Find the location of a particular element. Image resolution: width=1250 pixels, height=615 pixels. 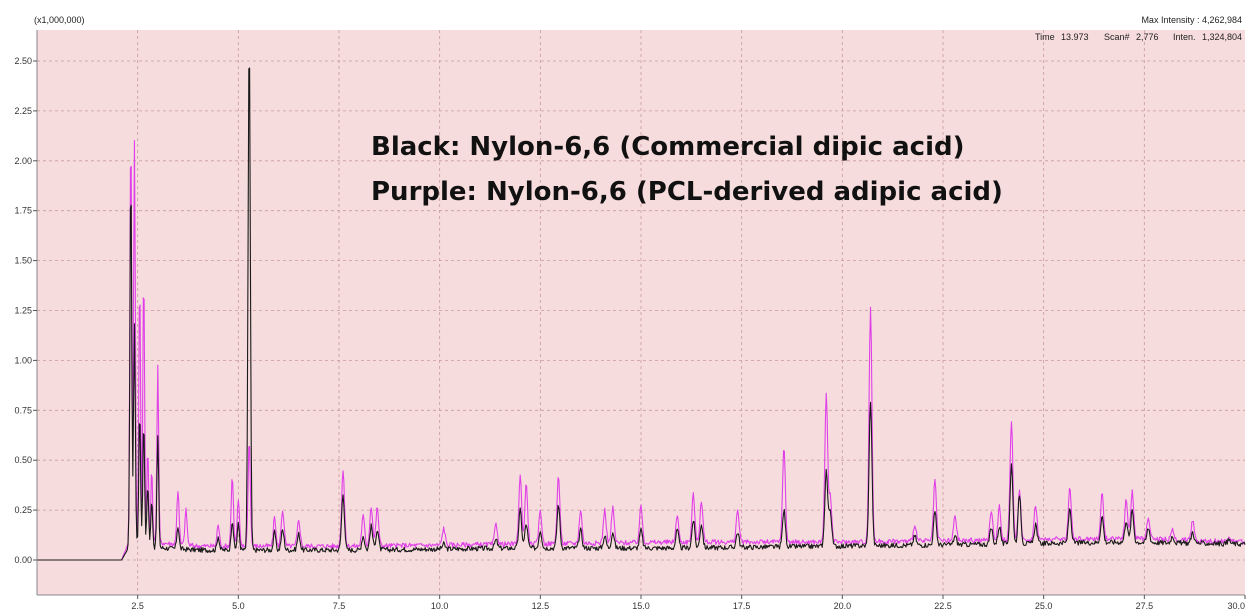

x-tick-label: 17.5 is located at coordinates (742, 606).